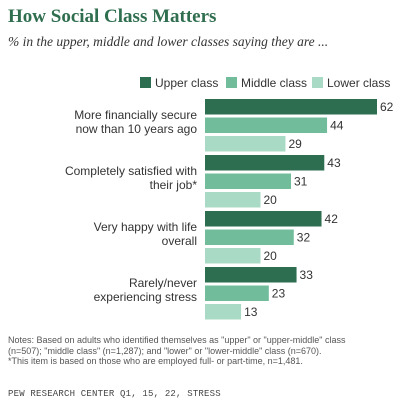 The height and width of the screenshot is (407, 412). Describe the element at coordinates (270, 256) in the screenshot. I see `data-label-2-2: 20` at that location.